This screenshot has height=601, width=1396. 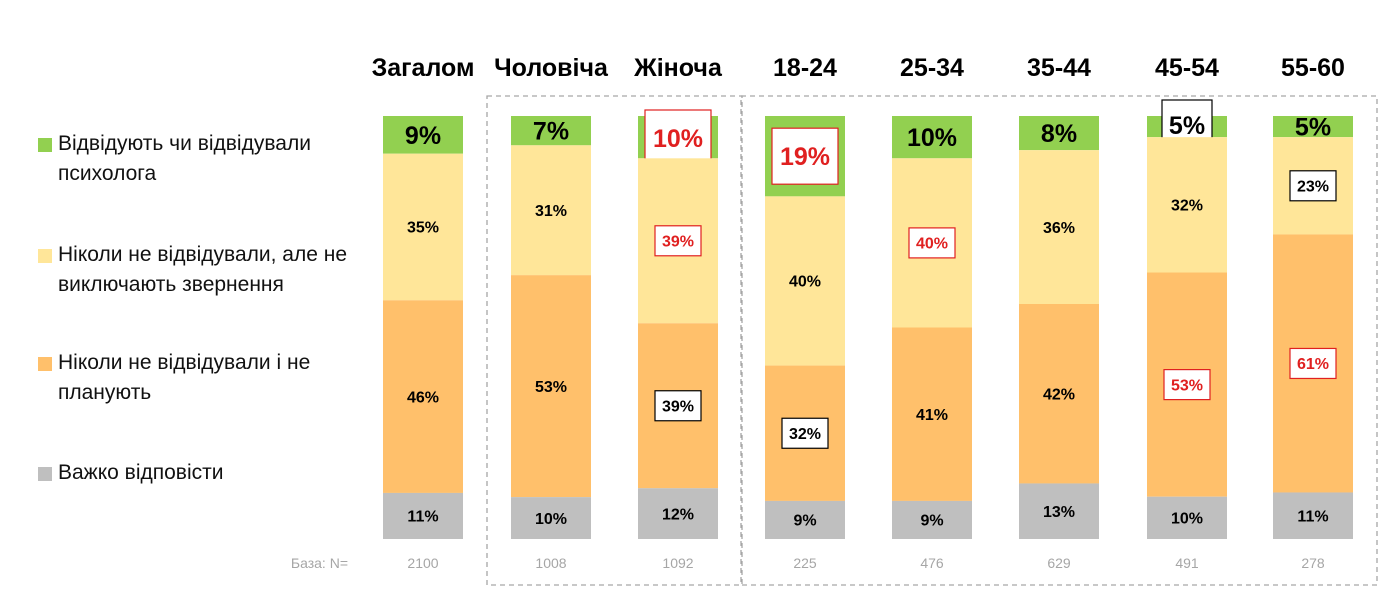 I want to click on base-value-1: 1008, so click(x=550, y=563).